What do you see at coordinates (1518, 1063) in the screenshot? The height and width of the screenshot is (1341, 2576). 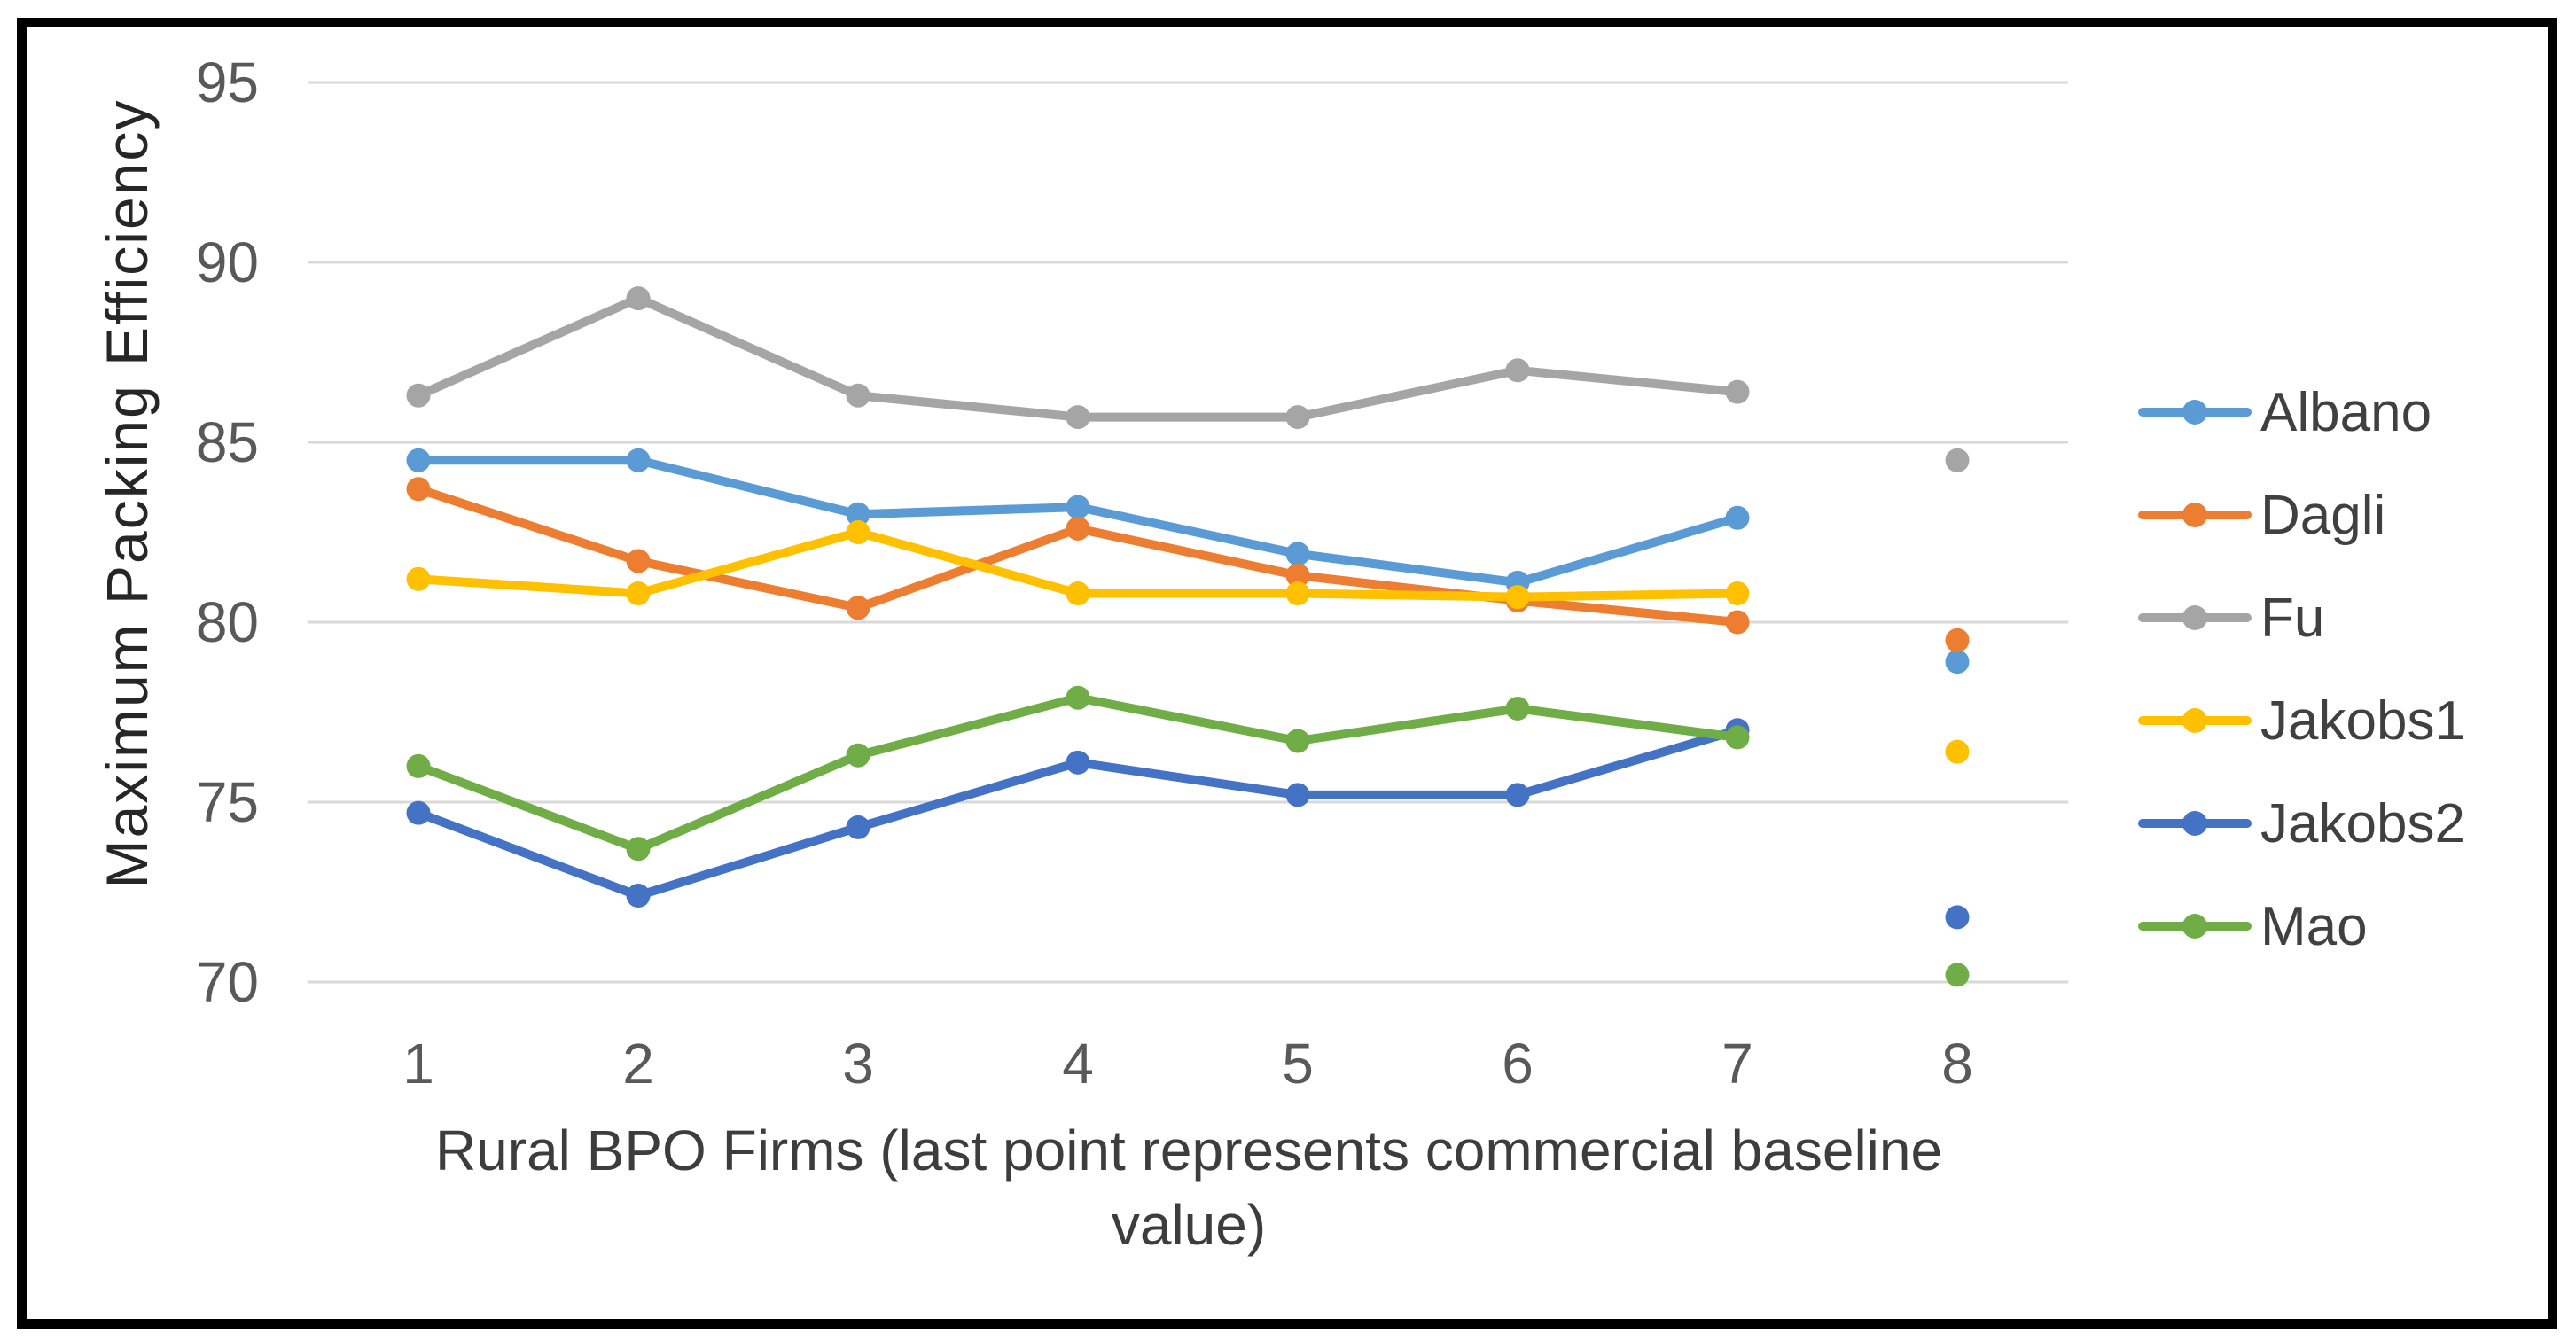 I see `x-tick-label-6: 6` at bounding box center [1518, 1063].